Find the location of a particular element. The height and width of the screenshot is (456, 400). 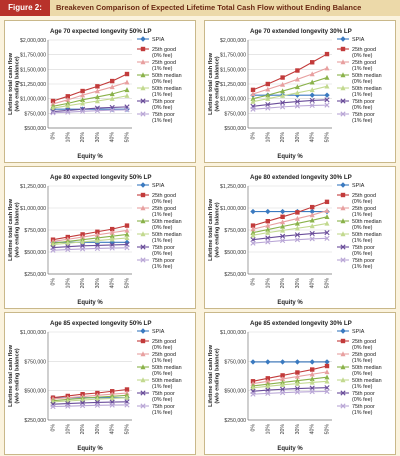

legend-entry-75th-poor-1-fee: 75th poor (1% fee) is located at coordinates (156, 263).